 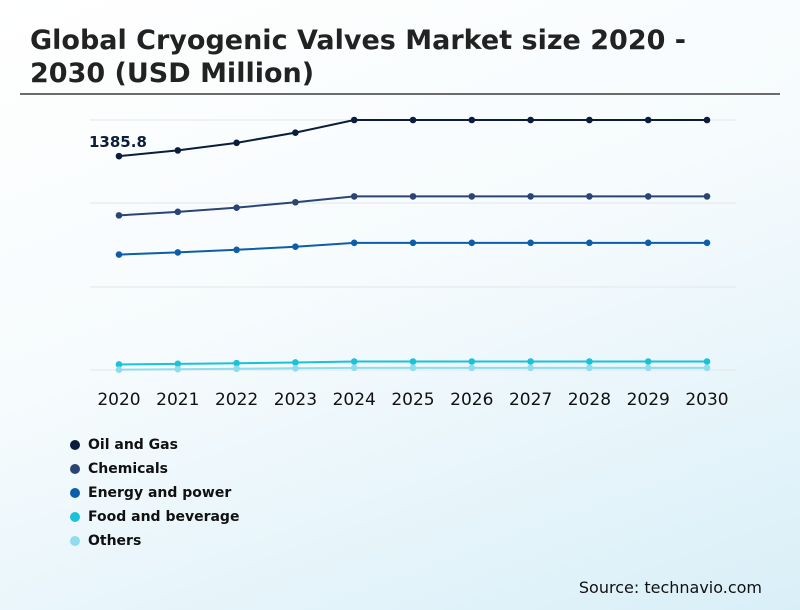 I want to click on legend-label: Food and beverage, so click(x=164, y=517).